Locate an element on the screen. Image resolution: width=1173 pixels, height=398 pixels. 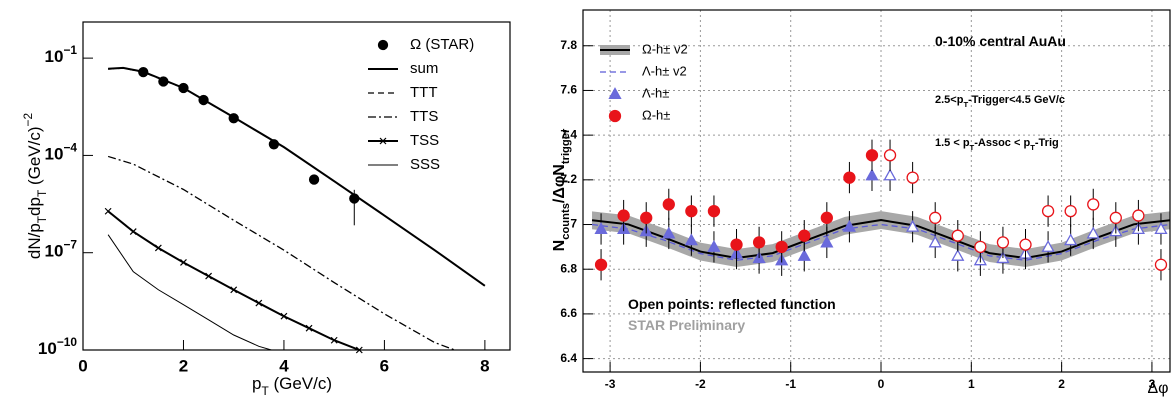
annotation: 2.5<pT-Trigger<4.5 GeV/c is located at coordinates (1000, 101).